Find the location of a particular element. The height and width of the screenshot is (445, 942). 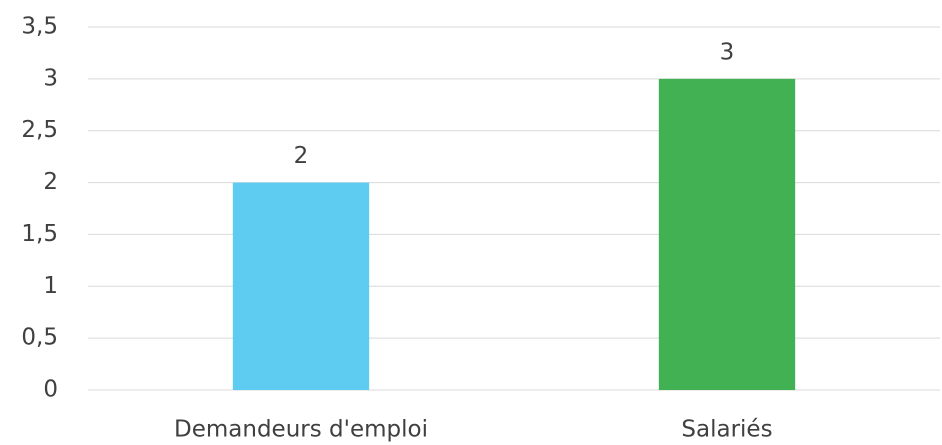

y-tick-label: 2,5 is located at coordinates (39, 130).